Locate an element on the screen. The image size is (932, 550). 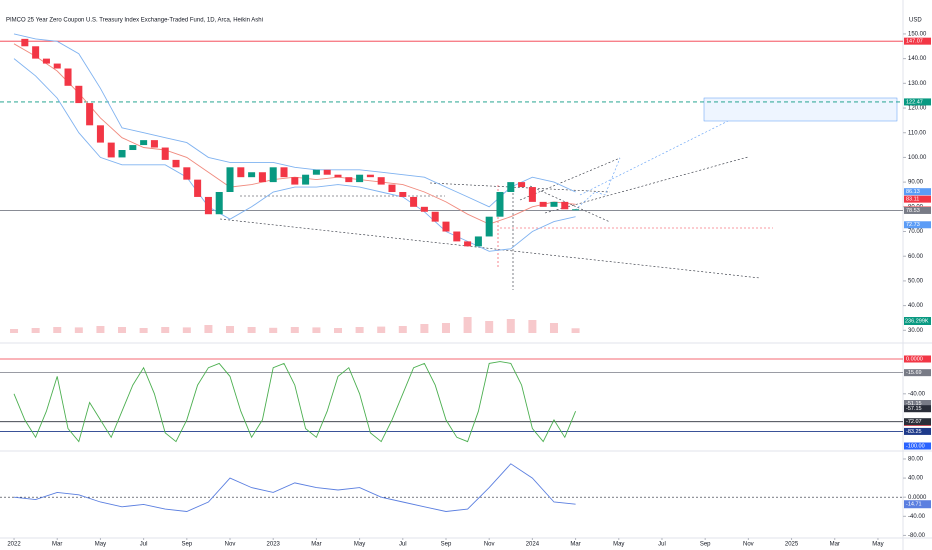
projection is located at coordinates (597, 184).